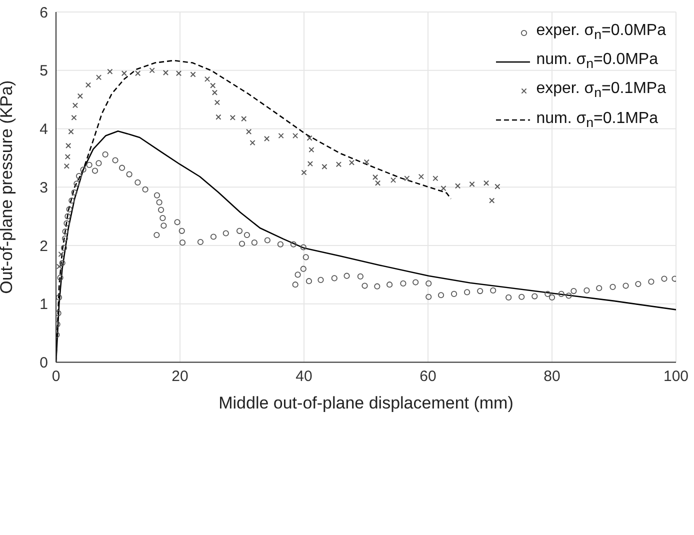 The height and width of the screenshot is (535, 694). What do you see at coordinates (8, 187) in the screenshot?
I see `y-axis-title: Out-of-plane pressure (KPa)` at bounding box center [8, 187].